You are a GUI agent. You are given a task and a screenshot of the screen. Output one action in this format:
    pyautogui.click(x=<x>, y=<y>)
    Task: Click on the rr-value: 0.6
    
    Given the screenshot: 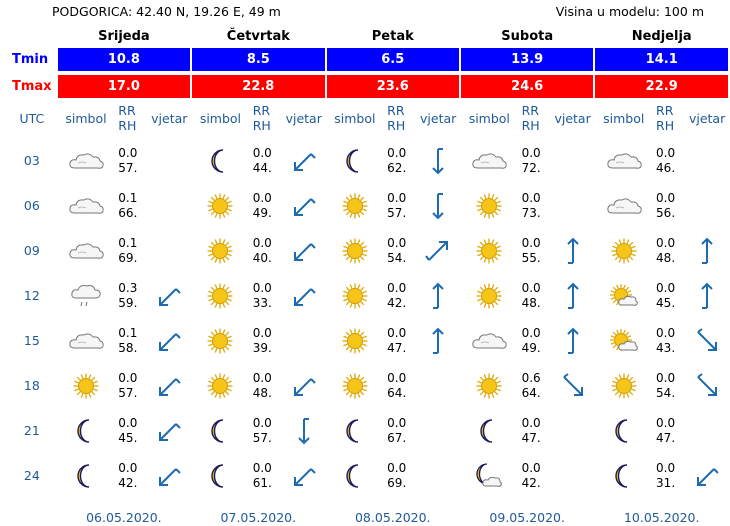 What is the action you would take?
    pyautogui.click(x=531, y=377)
    